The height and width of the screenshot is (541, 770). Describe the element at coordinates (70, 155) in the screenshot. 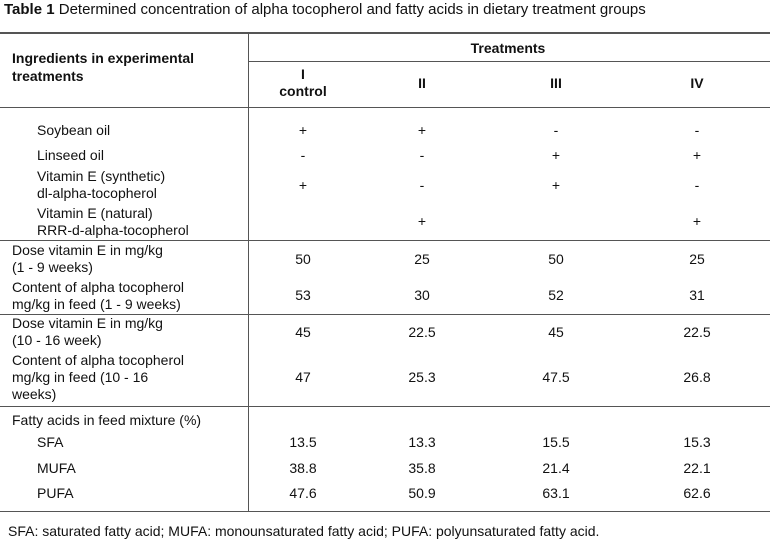

I see `row-label: Linseed oil` at that location.